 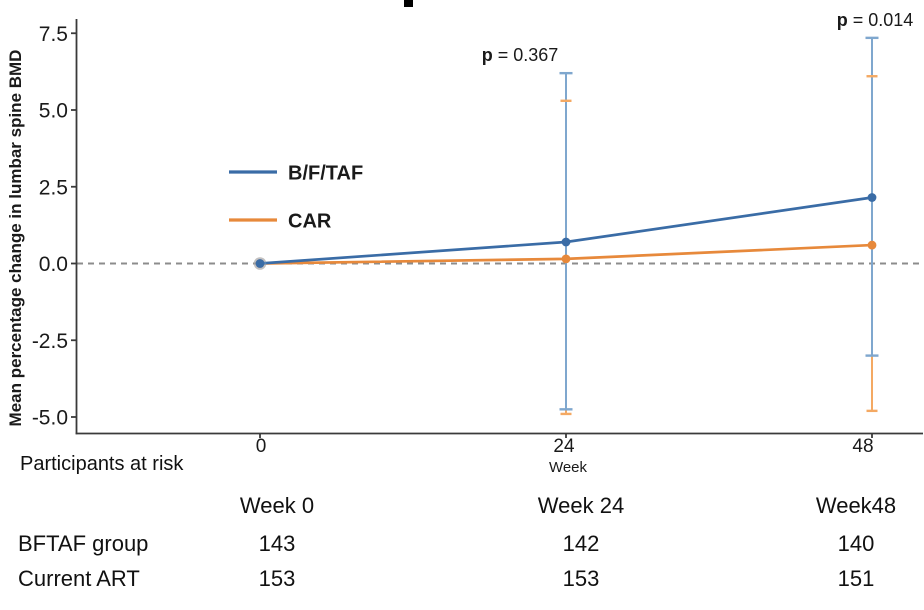 What do you see at coordinates (520, 55) in the screenshot?
I see `p-value-annotation-week24: p = 0.367` at bounding box center [520, 55].